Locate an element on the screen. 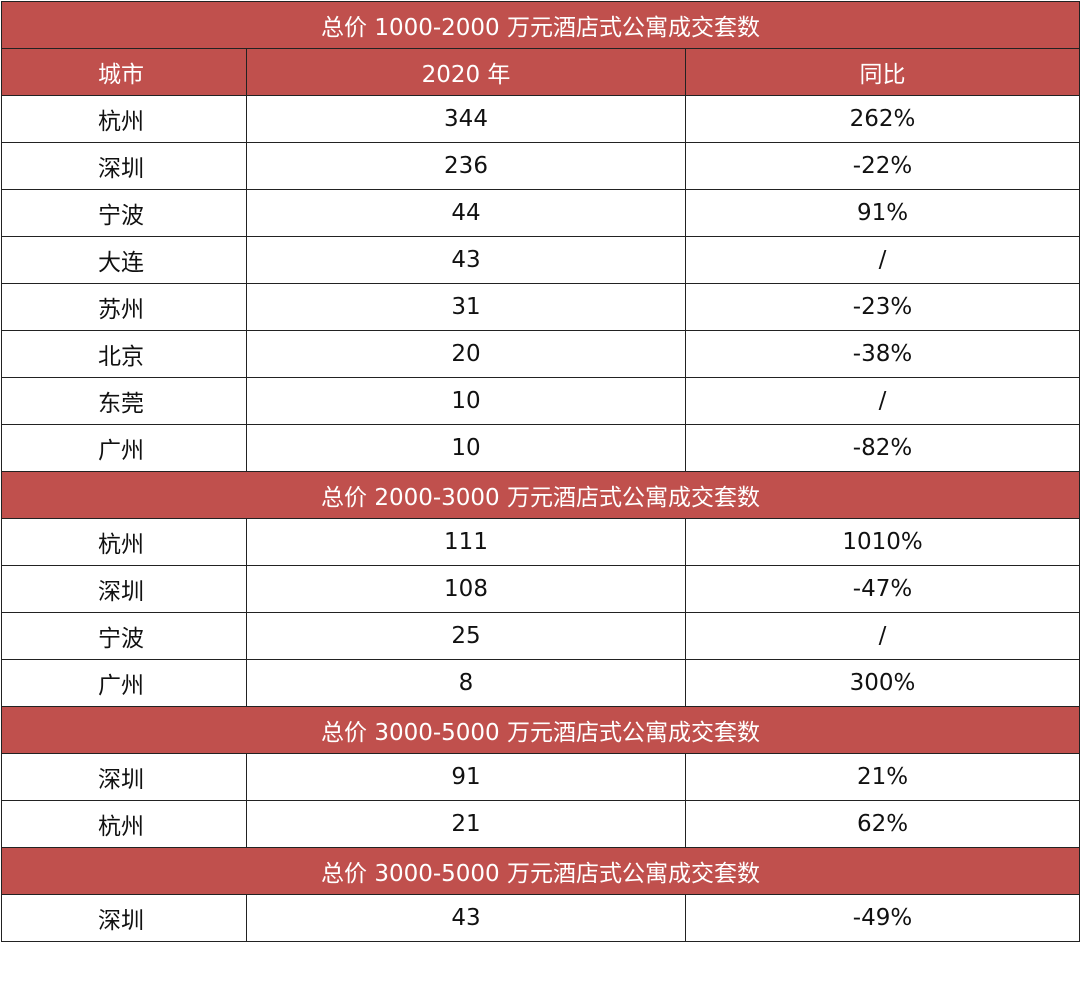 This screenshot has height=992, width=1080. table-row: 广州 10 -82% is located at coordinates (540, 448).